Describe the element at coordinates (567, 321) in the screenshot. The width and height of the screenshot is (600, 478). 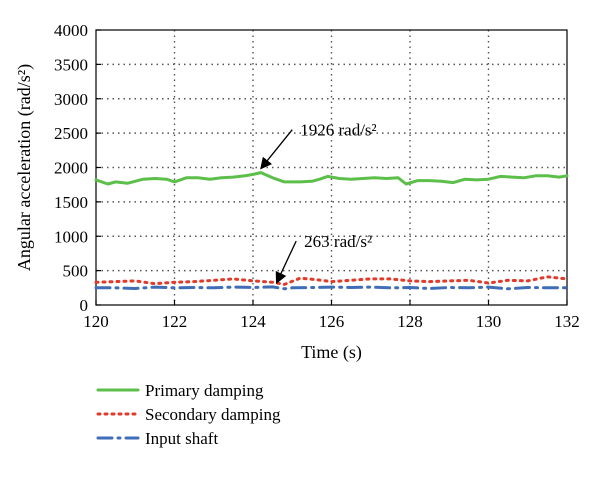
I see `x-tick-label: 132` at that location.